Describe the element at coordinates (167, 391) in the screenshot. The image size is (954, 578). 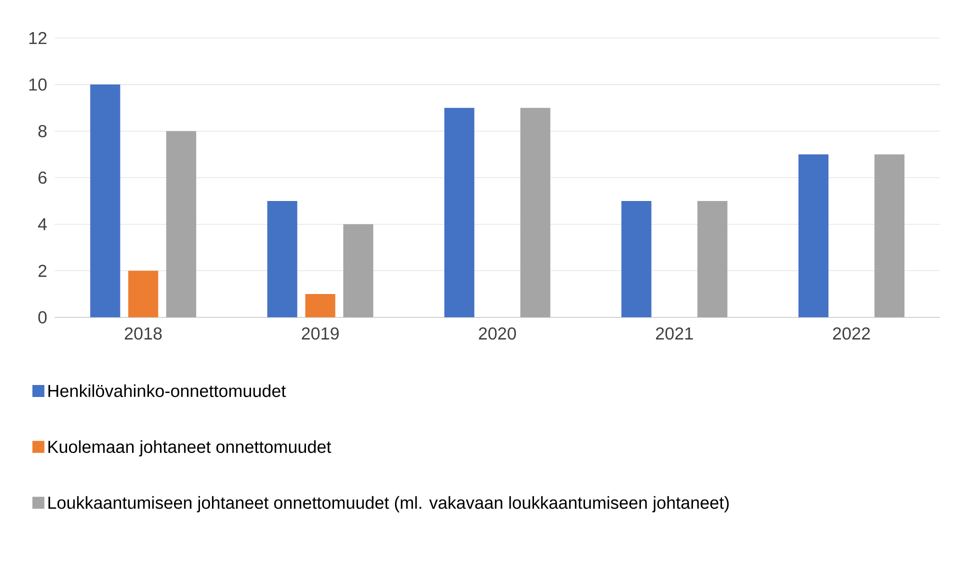
I see `legend-label: Henkilövahinko-onnettomuudet` at that location.